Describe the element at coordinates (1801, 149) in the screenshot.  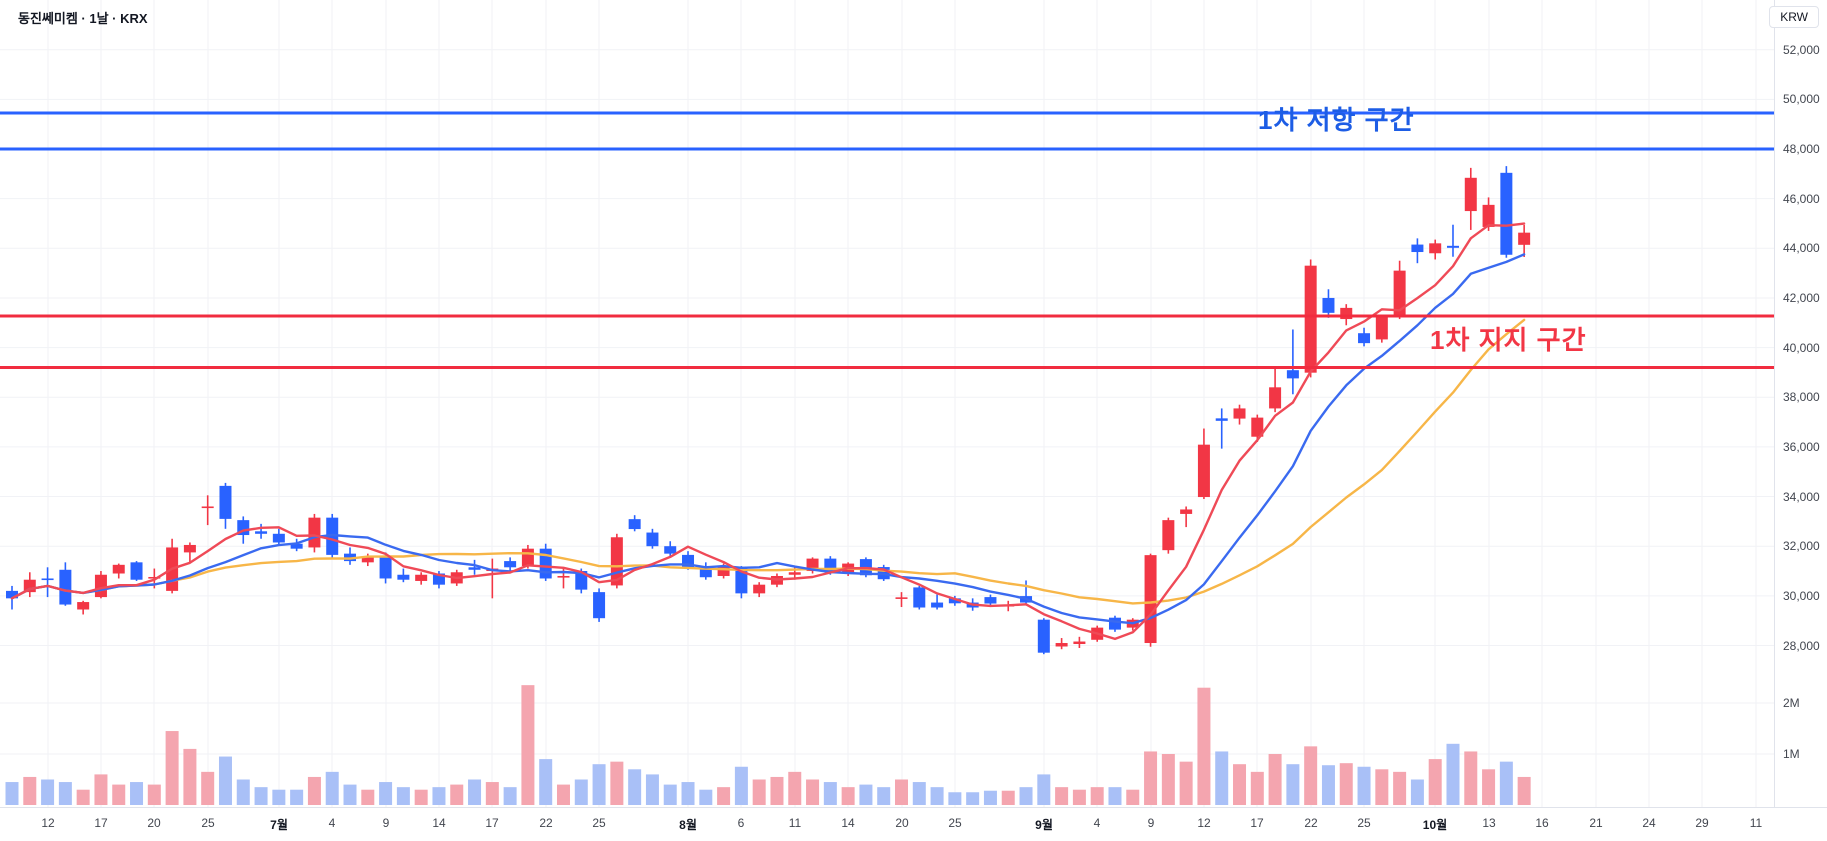
I see `price-tick-label: 48,000` at that location.